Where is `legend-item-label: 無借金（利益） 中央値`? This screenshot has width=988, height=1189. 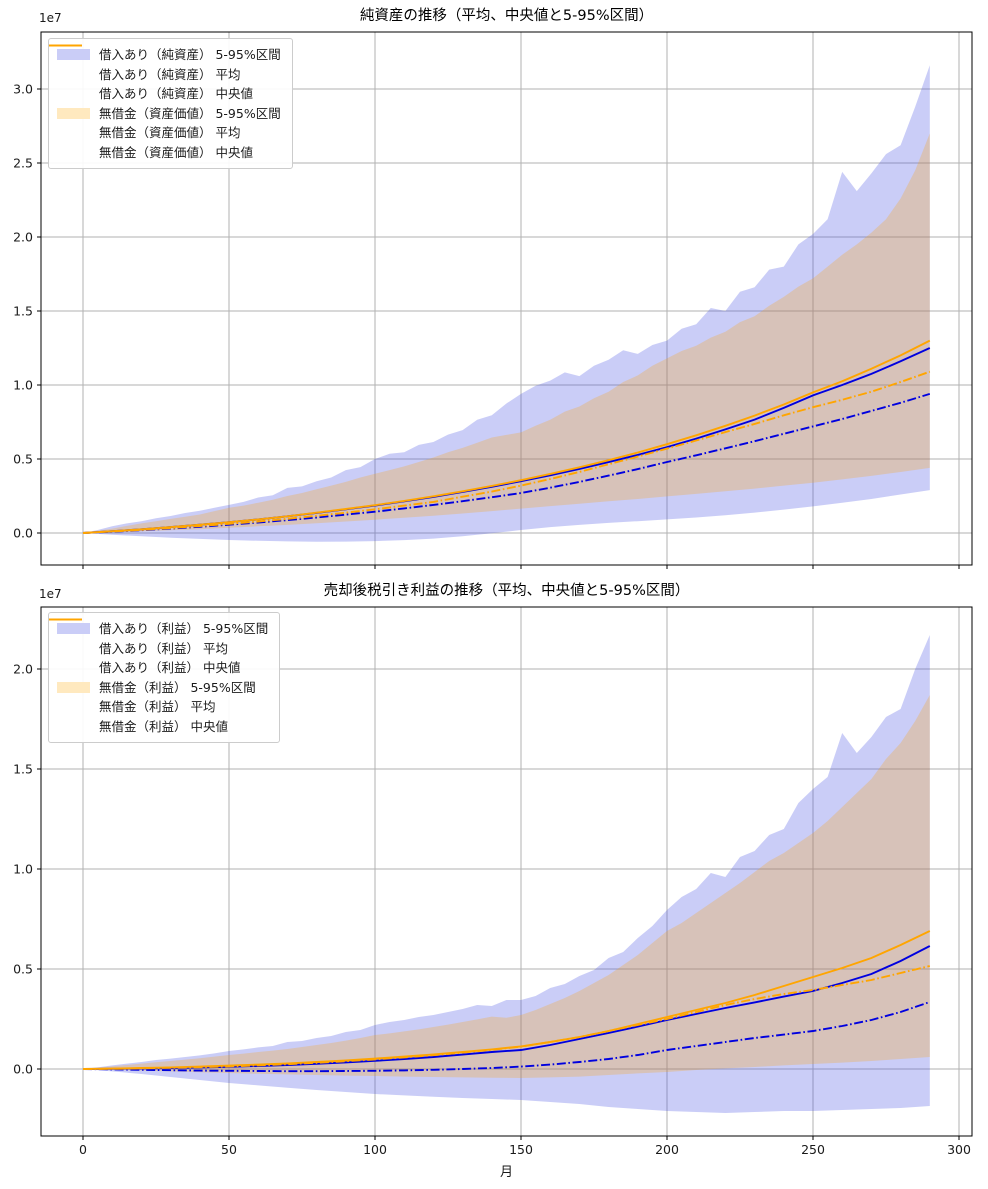 legend-item-label: 無借金（利益） 中央値 is located at coordinates (163, 726).